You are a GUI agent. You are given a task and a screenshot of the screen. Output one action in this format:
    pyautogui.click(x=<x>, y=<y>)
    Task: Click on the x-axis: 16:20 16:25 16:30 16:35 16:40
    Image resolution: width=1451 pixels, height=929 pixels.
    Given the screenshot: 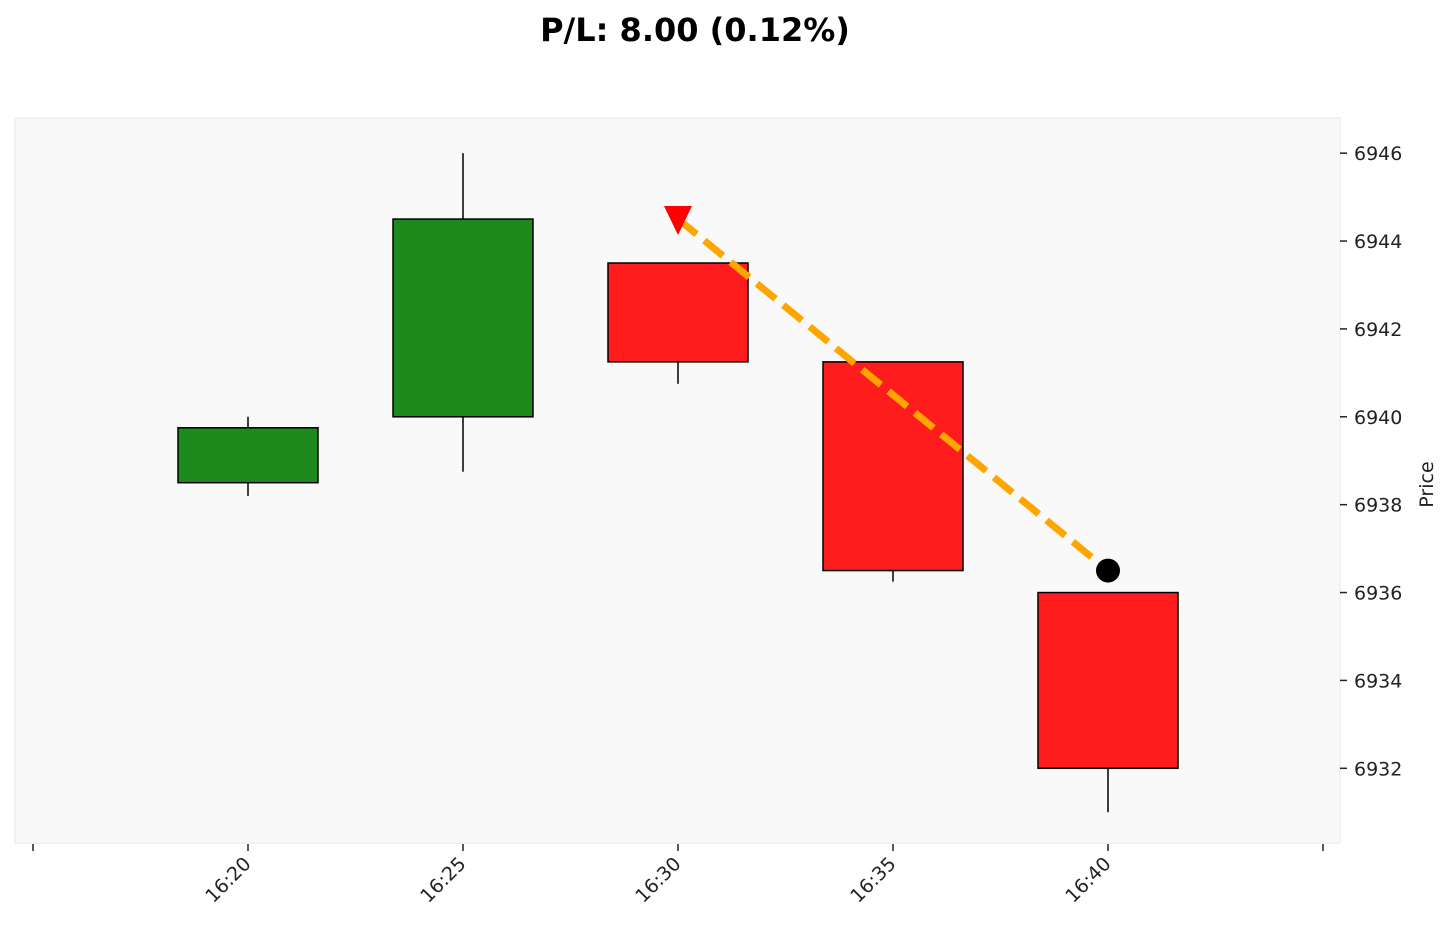 What is the action you would take?
    pyautogui.click(x=678, y=875)
    